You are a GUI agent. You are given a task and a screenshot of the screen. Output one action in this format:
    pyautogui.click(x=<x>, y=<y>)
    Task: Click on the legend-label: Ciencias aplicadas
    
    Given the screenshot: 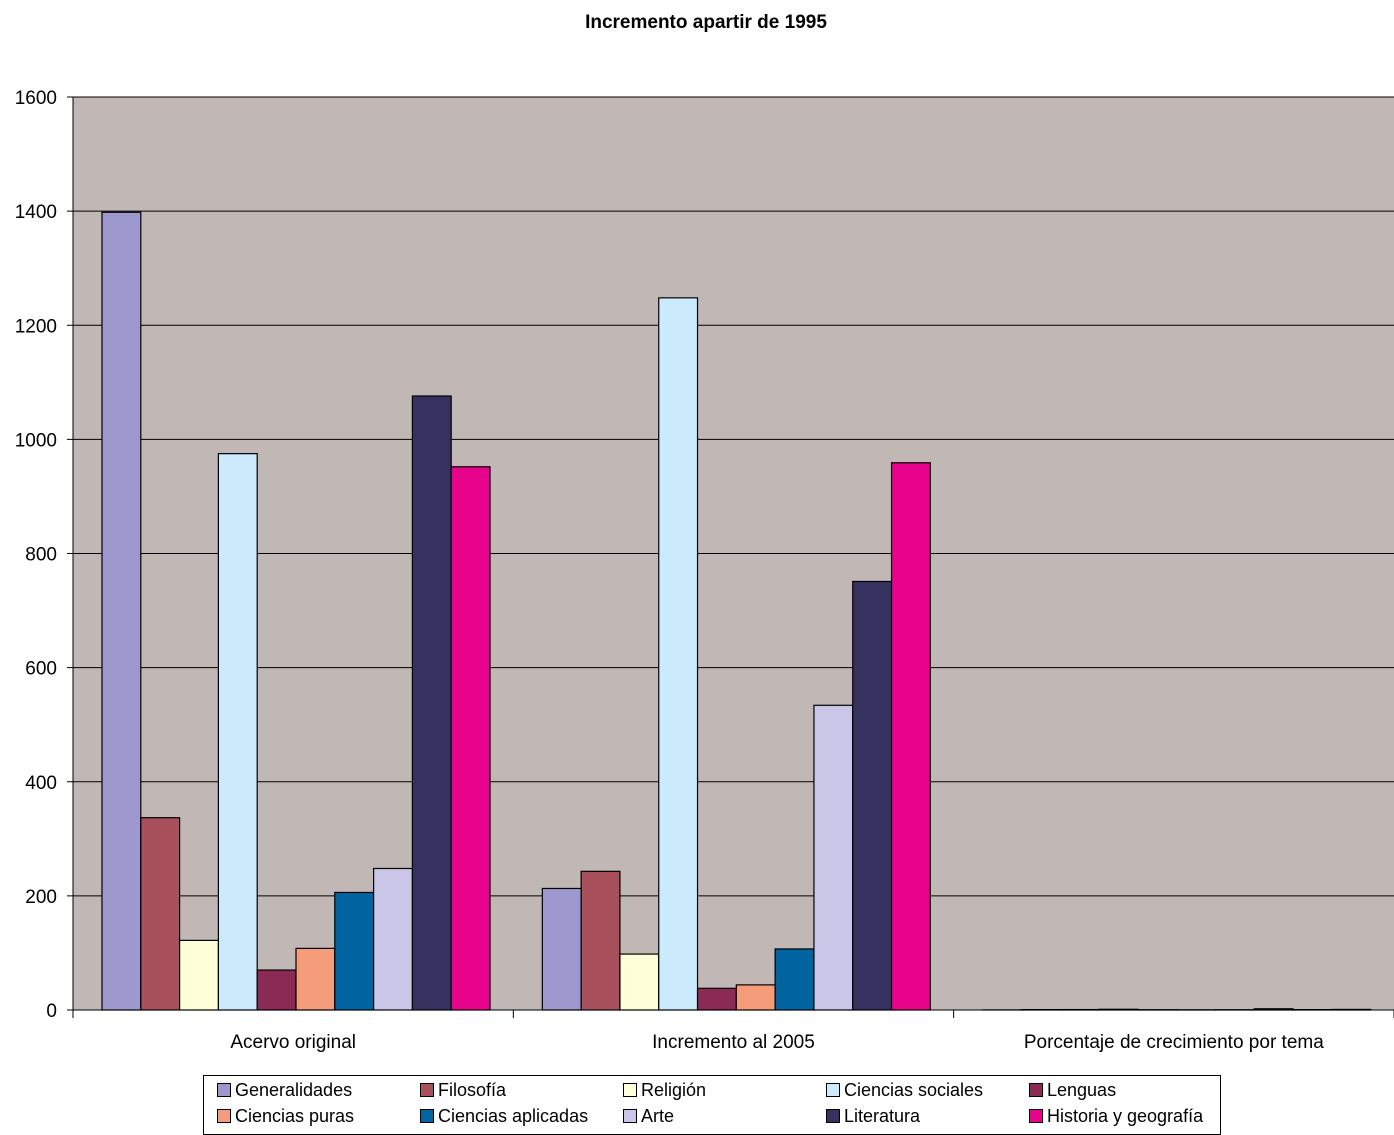 What is the action you would take?
    pyautogui.click(x=513, y=1116)
    